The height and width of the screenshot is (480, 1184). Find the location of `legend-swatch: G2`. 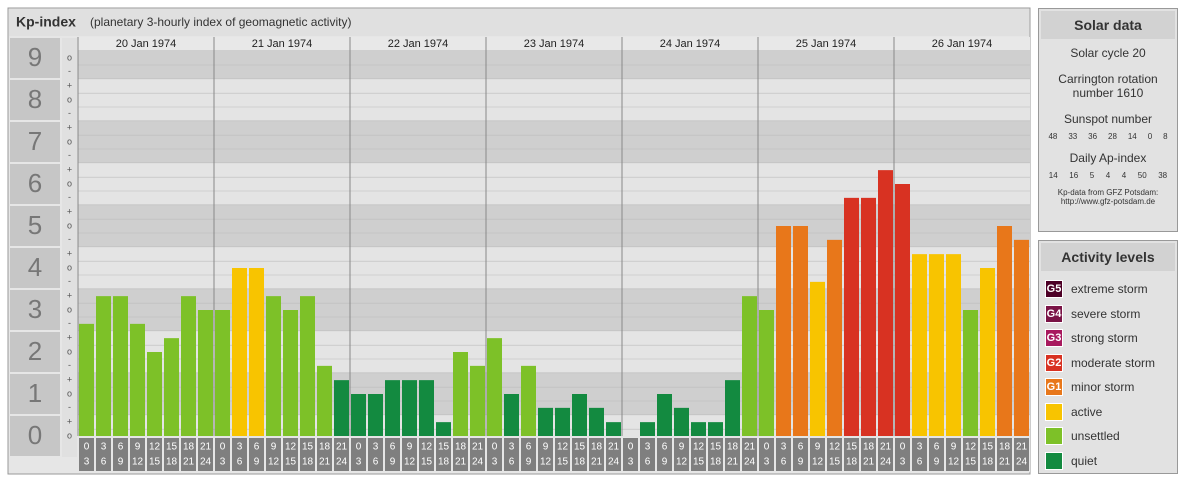

legend-swatch: G2 is located at coordinates (1054, 362).